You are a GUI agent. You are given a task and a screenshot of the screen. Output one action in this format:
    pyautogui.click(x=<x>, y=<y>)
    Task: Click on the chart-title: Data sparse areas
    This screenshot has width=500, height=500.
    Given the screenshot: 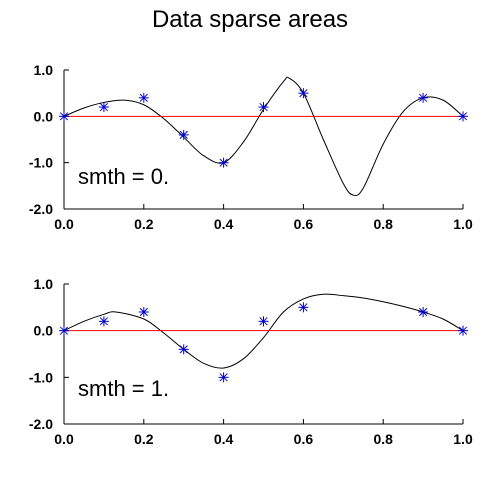 What is the action you would take?
    pyautogui.click(x=250, y=19)
    